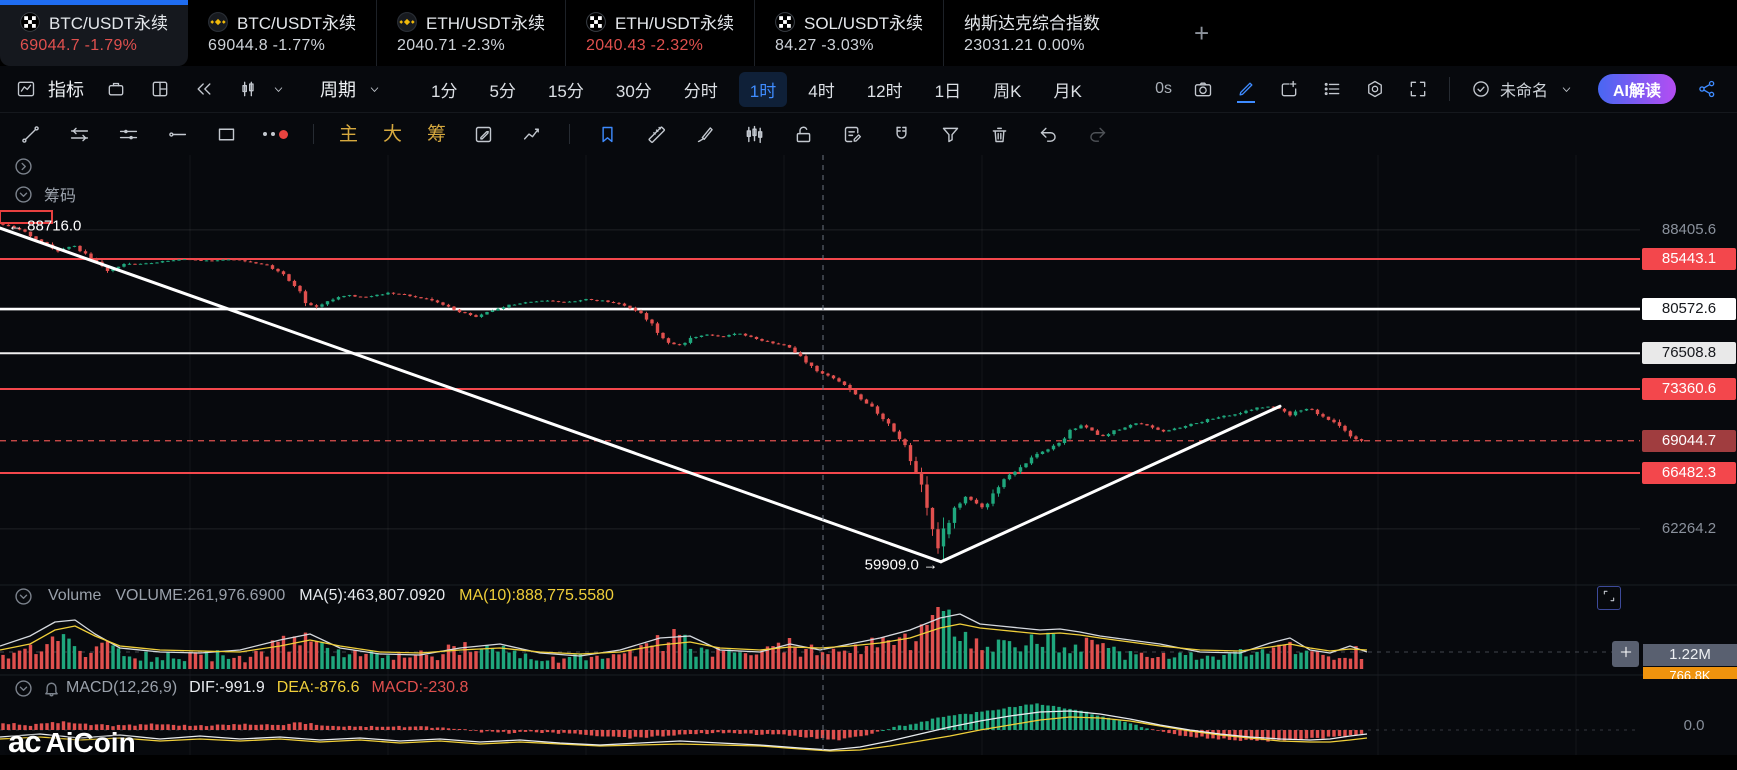  What do you see at coordinates (852, 134) in the screenshot?
I see `note-edit-icon` at bounding box center [852, 134].